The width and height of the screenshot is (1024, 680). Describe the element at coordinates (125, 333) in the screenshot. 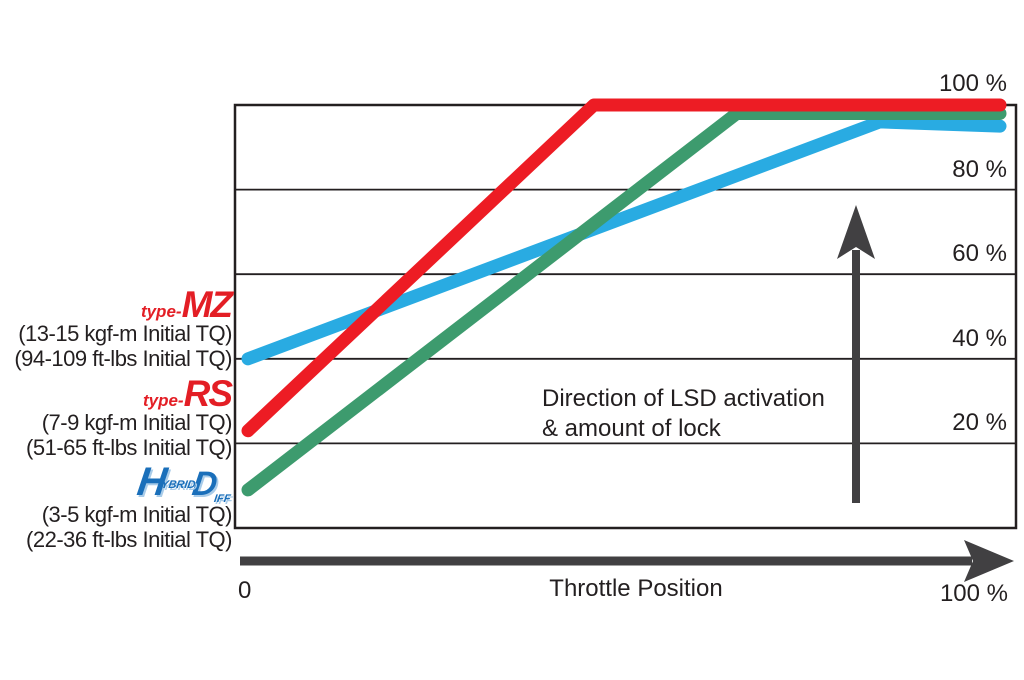

I see `type-mz-spec-metric: (13-15 kgf-m Initial TQ)` at that location.